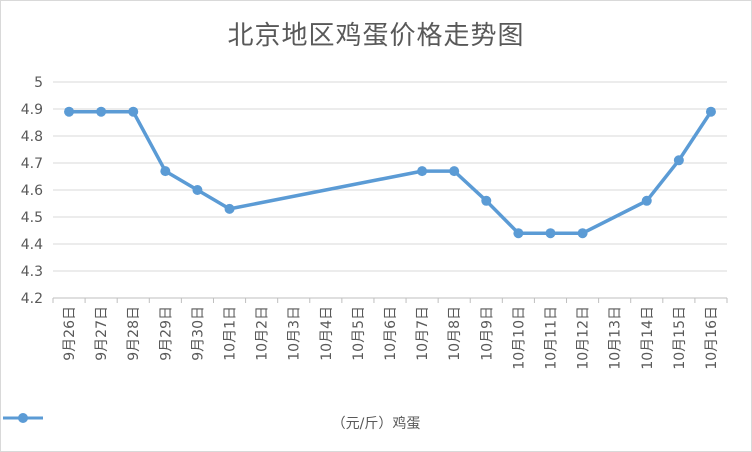 This screenshot has width=752, height=452. What do you see at coordinates (198, 333) in the screenshot?
I see `x-tick-label: 9月30日` at bounding box center [198, 333].